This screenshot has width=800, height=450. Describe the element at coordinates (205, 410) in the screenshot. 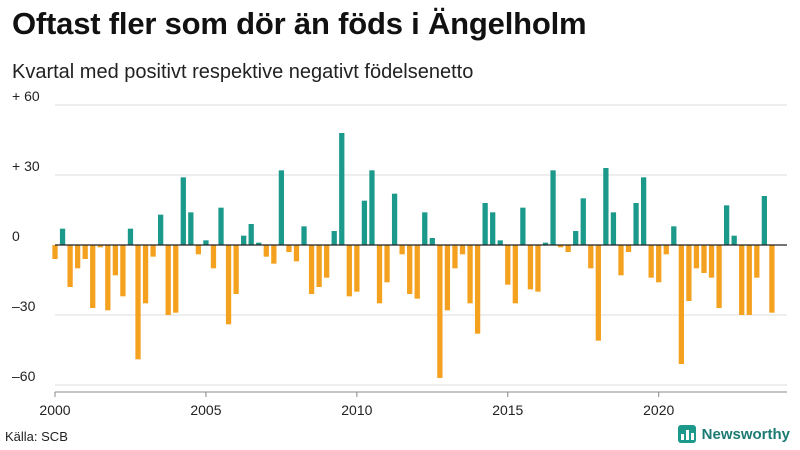

I see `x-tick-label: 2005` at that location.